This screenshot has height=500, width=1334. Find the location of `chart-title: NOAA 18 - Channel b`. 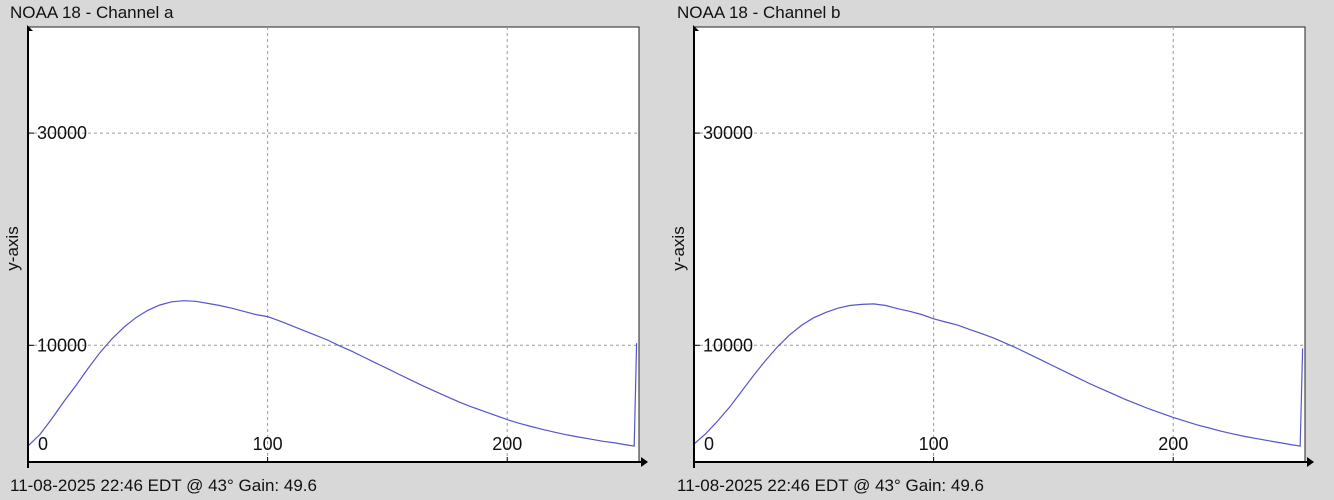

chart-title: NOAA 18 - Channel b is located at coordinates (759, 12).